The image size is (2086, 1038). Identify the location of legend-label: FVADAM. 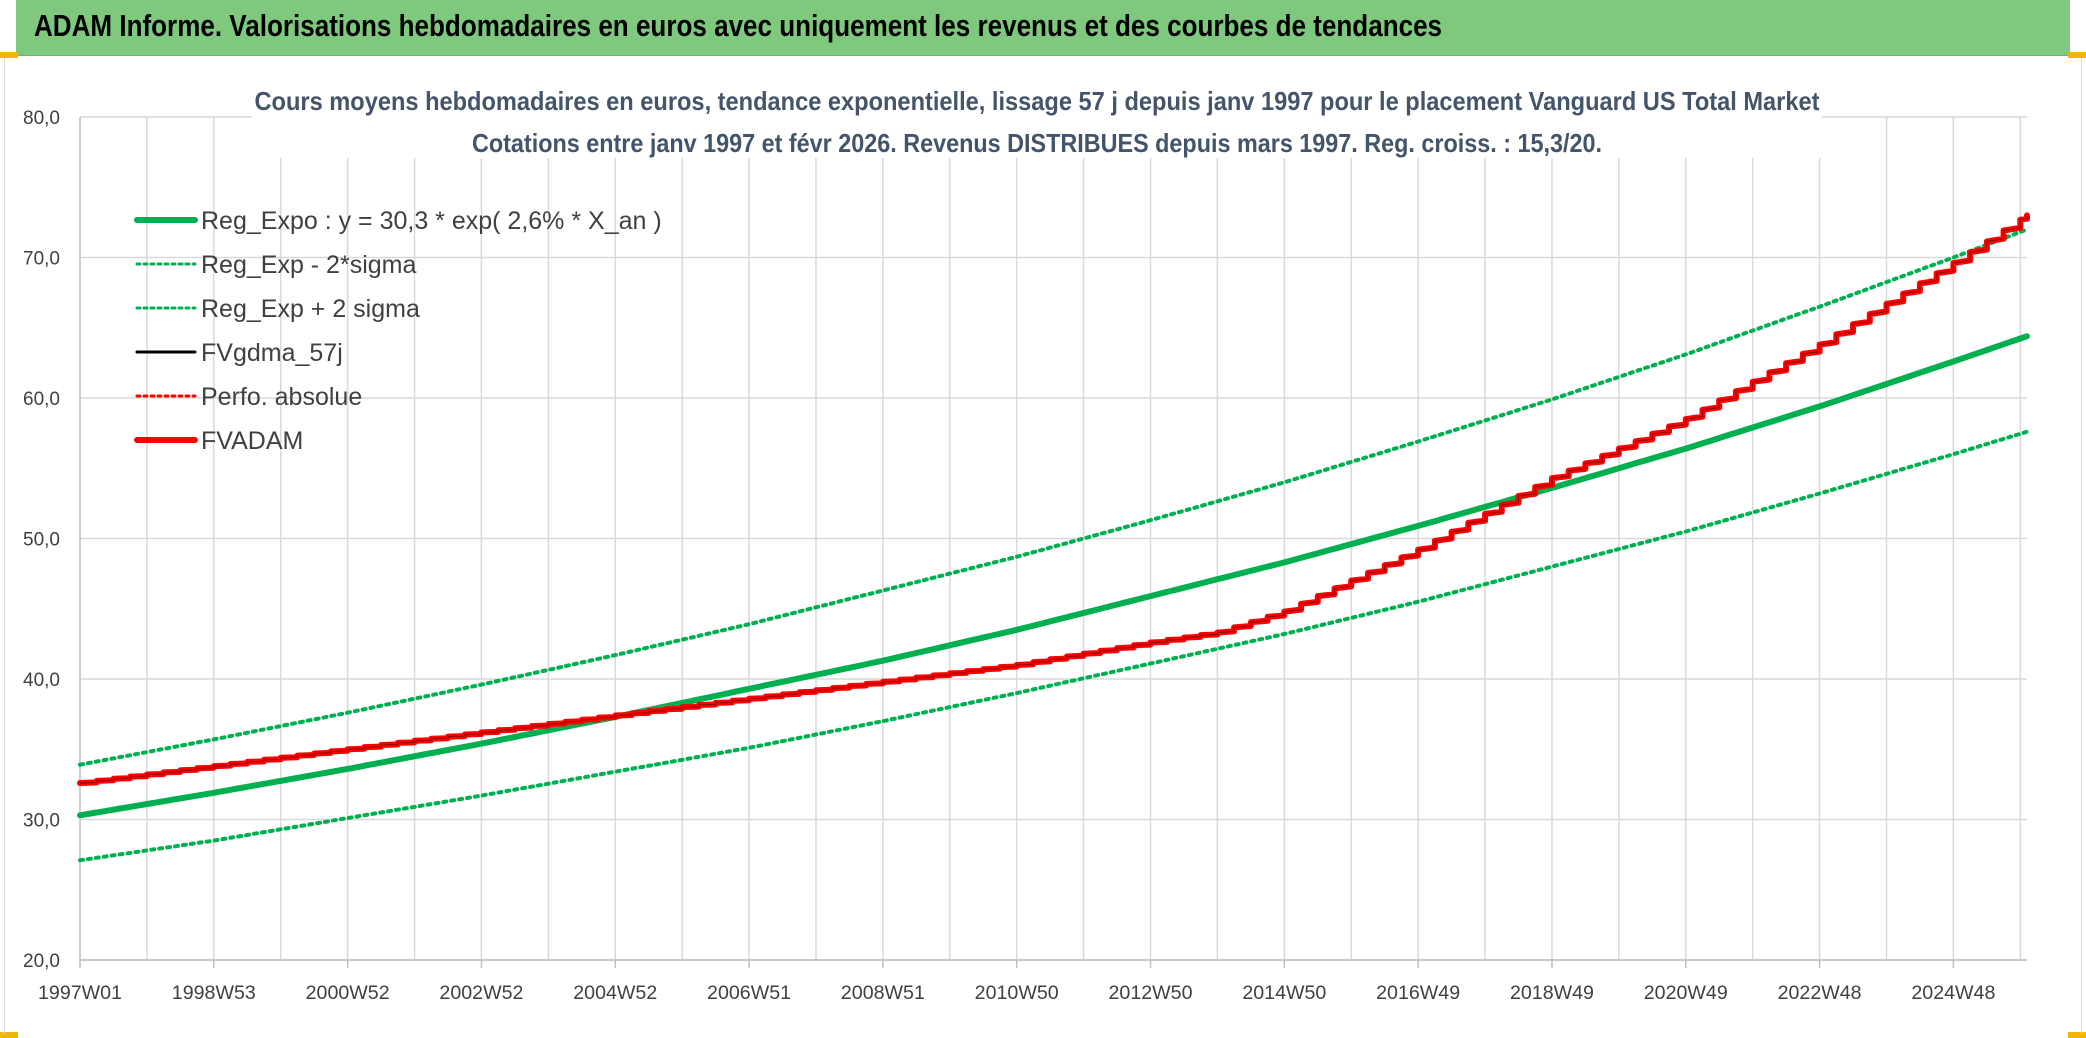
(252, 441).